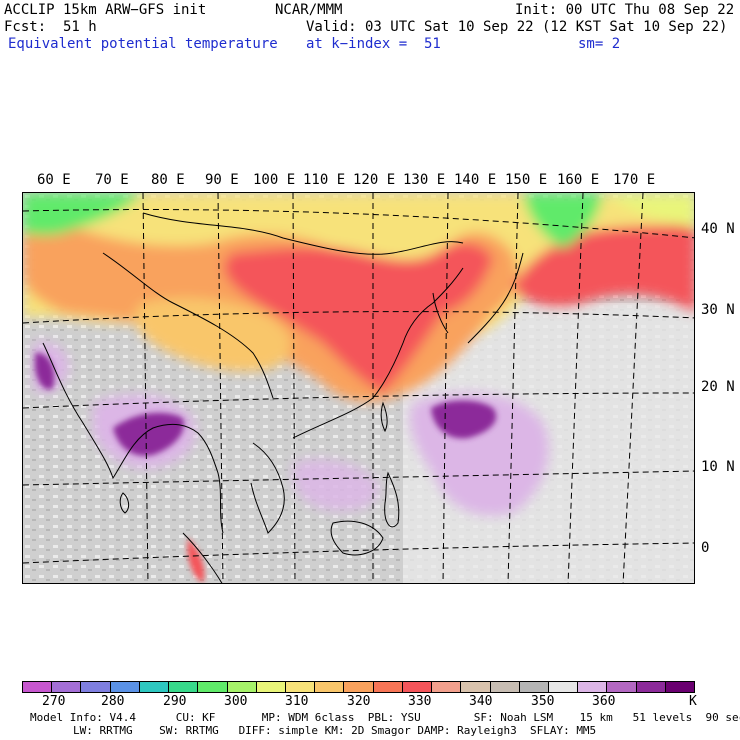 The image size is (740, 740). I want to click on smoothing-label: sm= 2, so click(599, 44).